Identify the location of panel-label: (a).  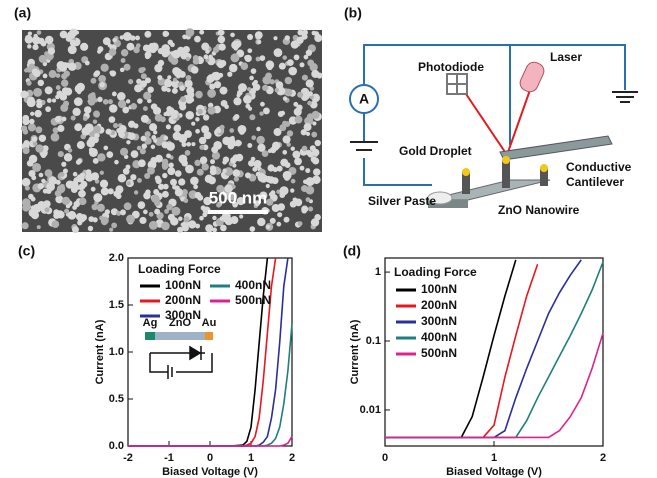
(22, 13).